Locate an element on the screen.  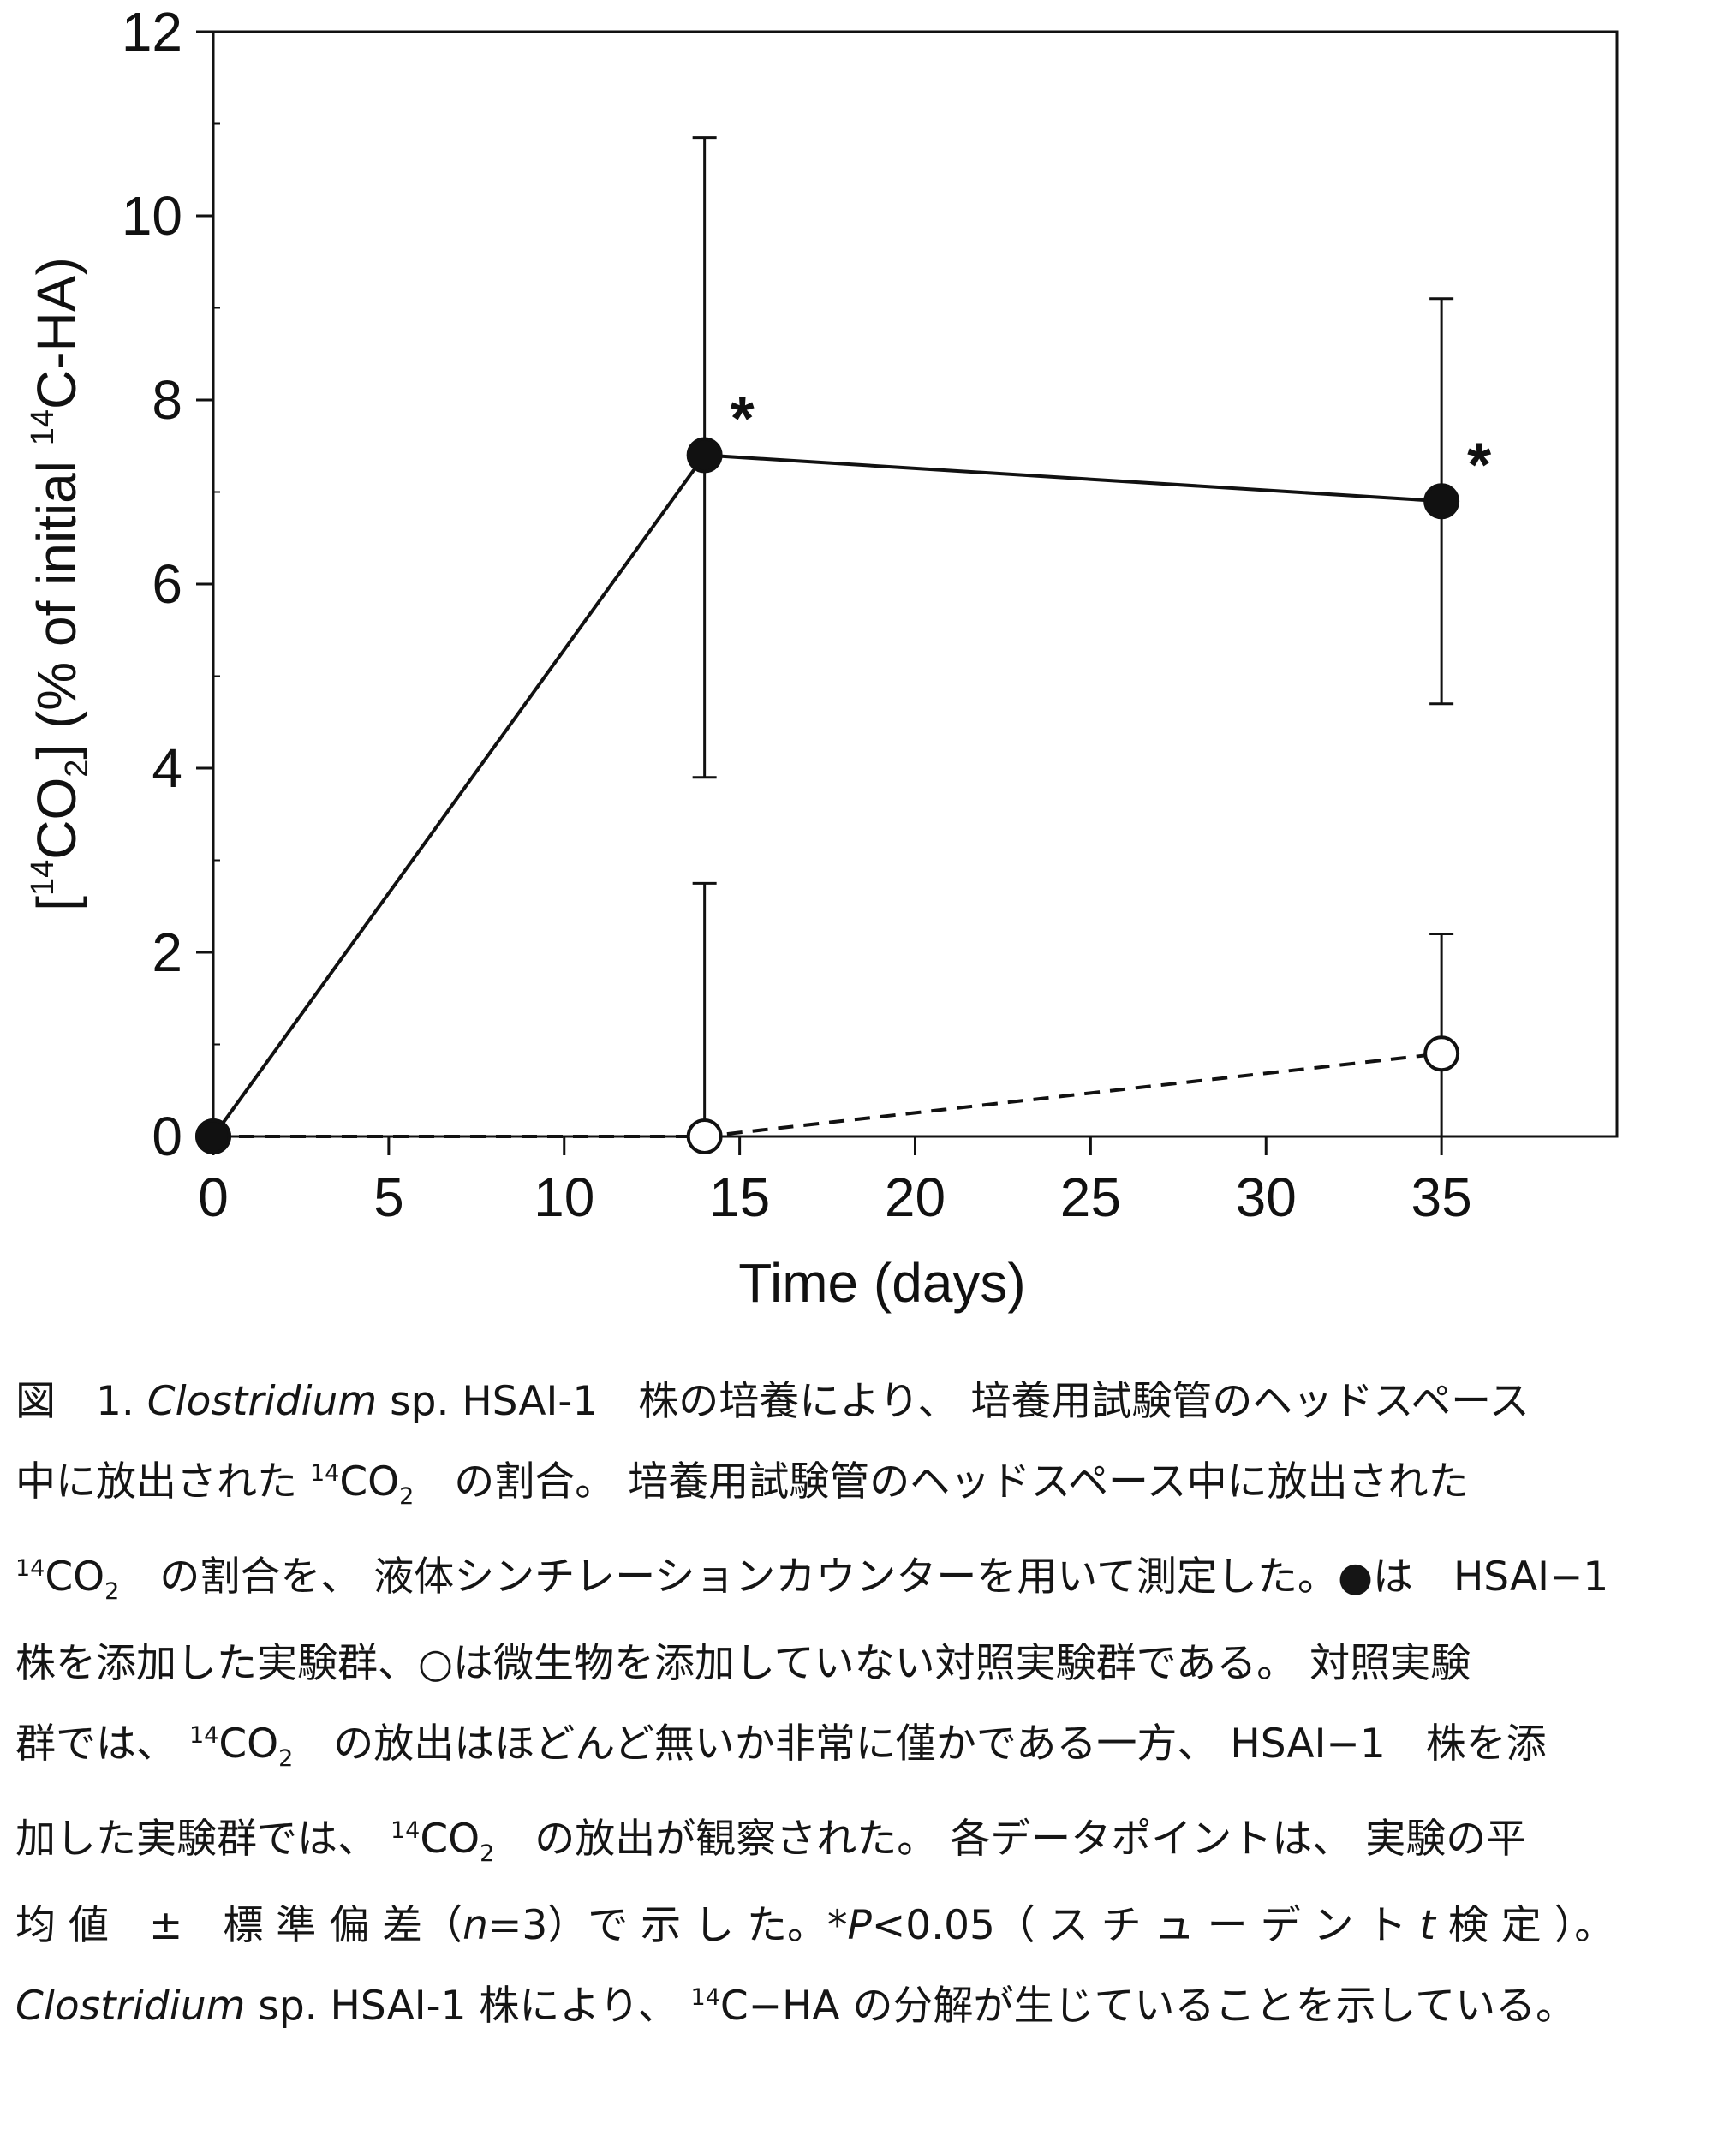
y-label-sub: 2 is located at coordinates (77, 769).